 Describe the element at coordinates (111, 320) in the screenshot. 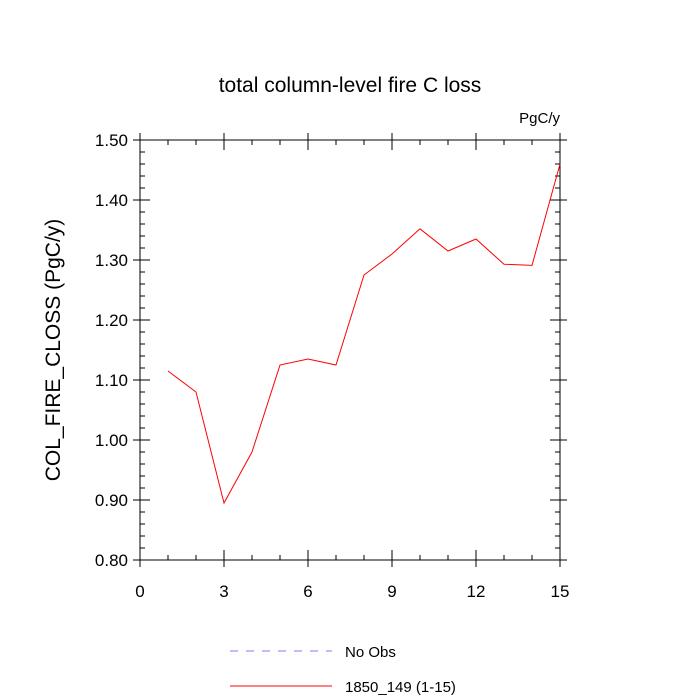

I see `y-tick-label: 1.20` at that location.